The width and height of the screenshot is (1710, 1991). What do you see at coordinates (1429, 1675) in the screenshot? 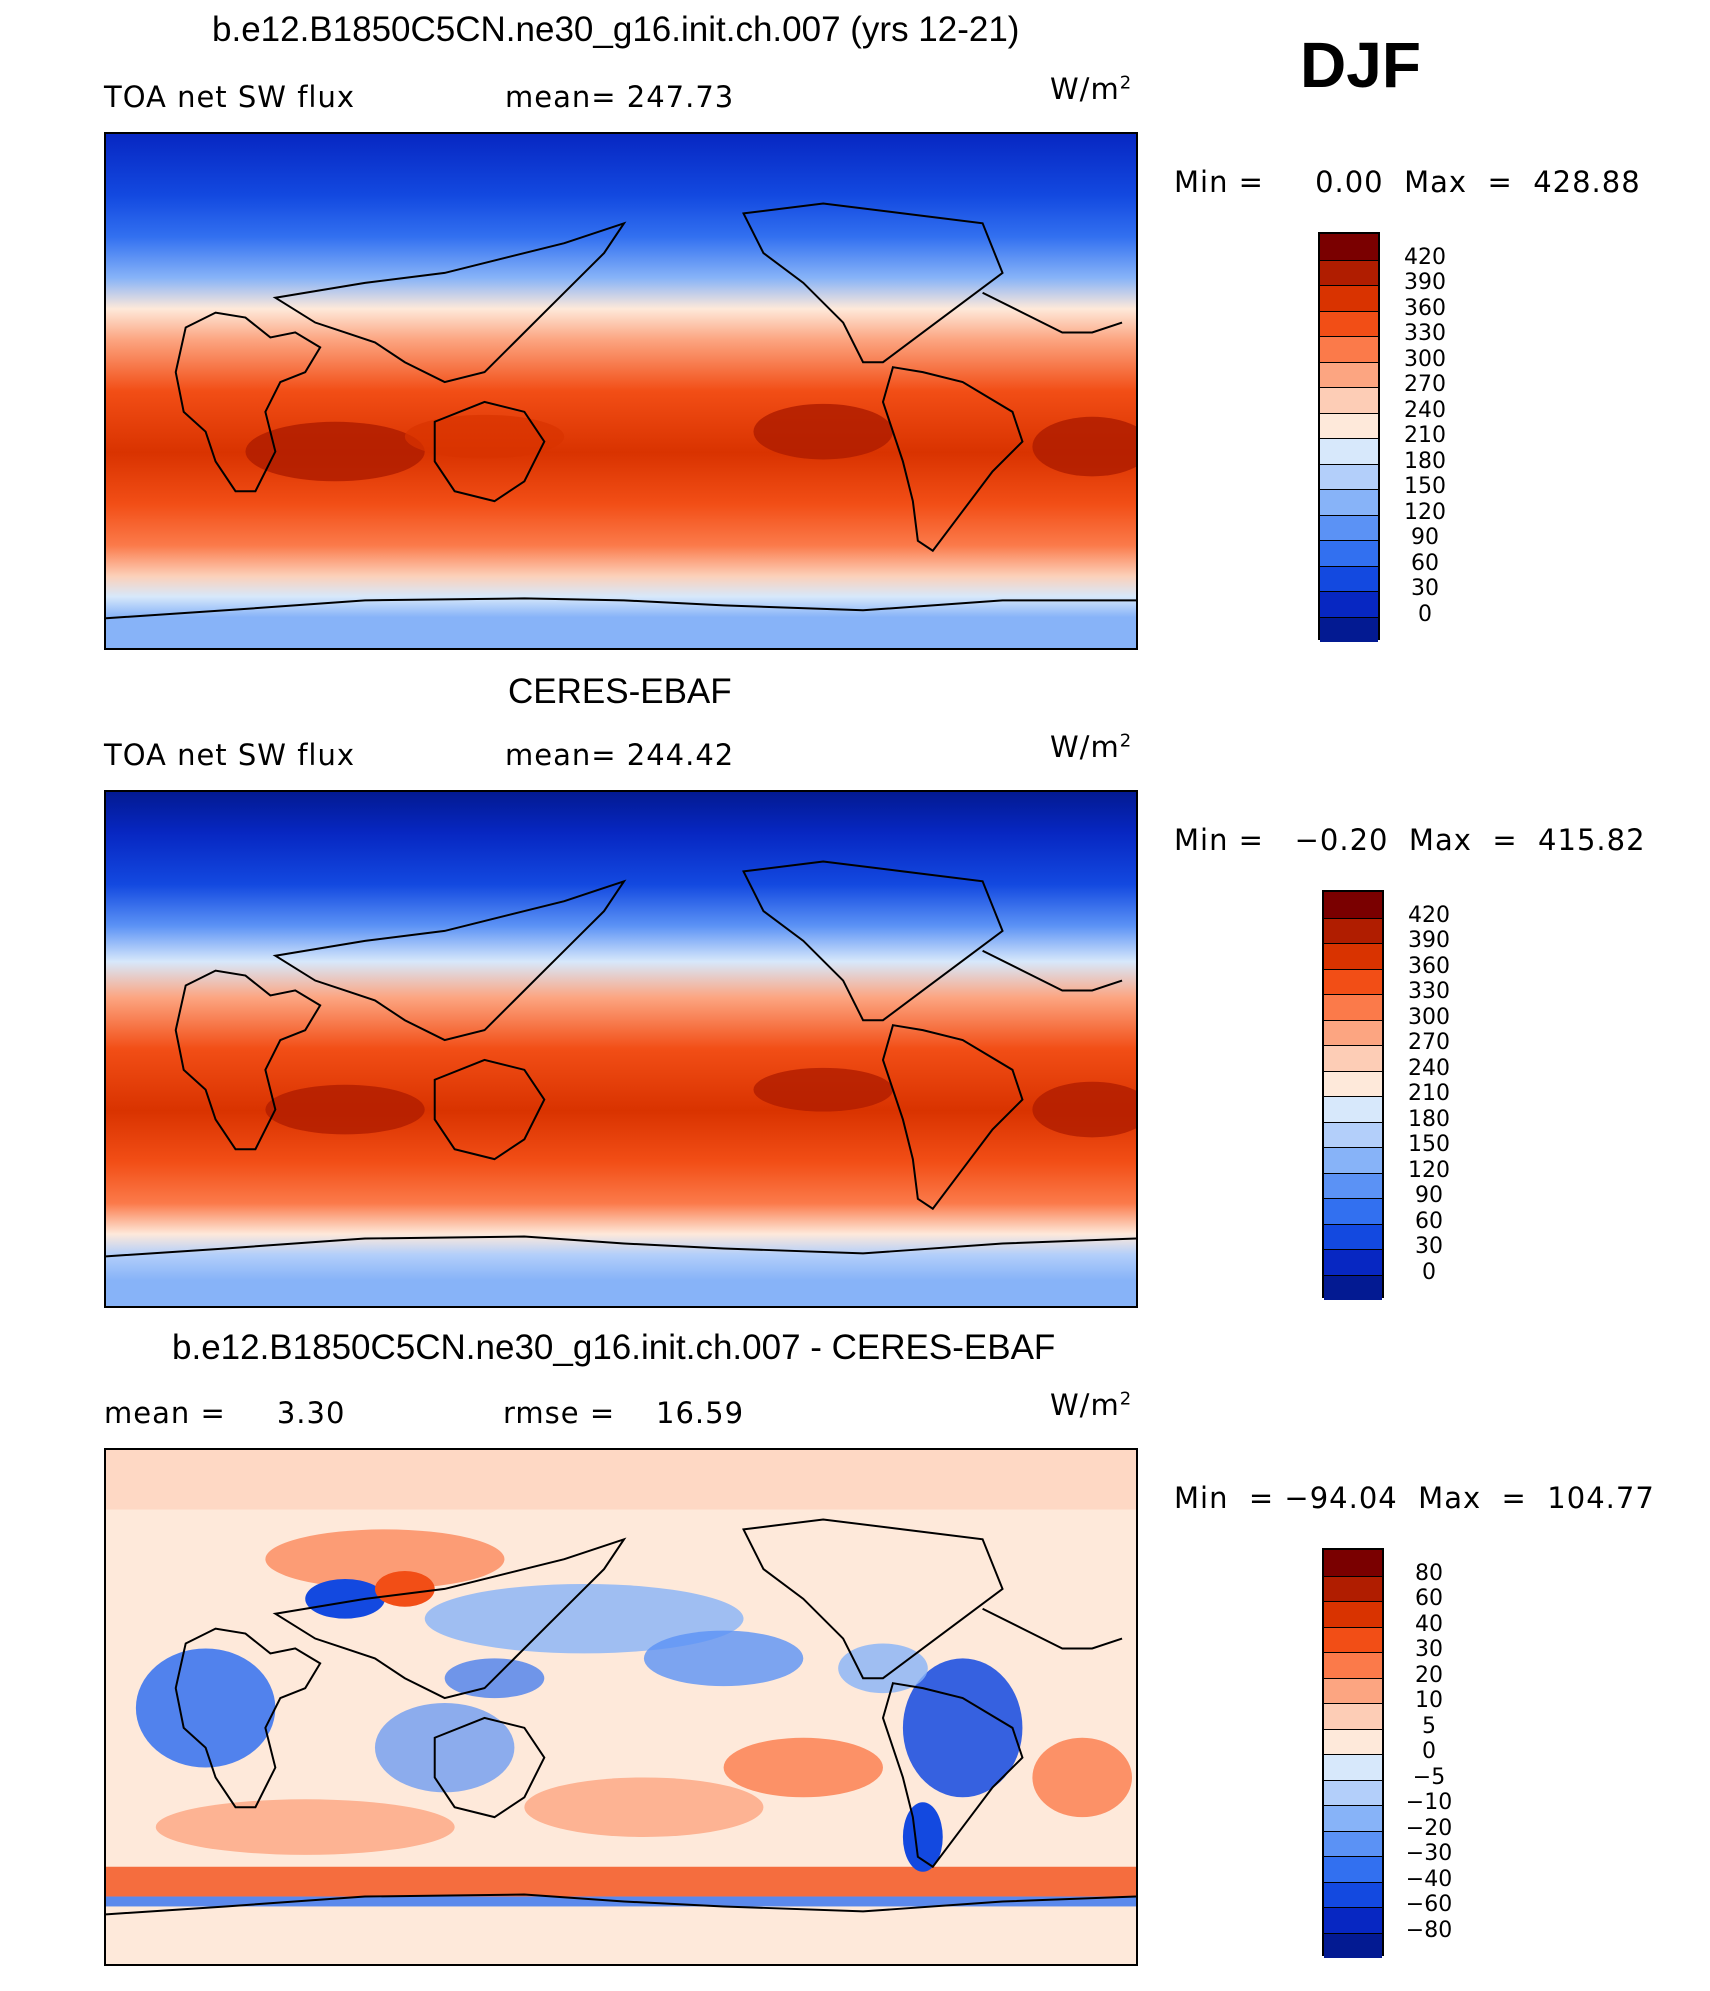
I see `colorbar-tick-label: 20` at bounding box center [1429, 1675].